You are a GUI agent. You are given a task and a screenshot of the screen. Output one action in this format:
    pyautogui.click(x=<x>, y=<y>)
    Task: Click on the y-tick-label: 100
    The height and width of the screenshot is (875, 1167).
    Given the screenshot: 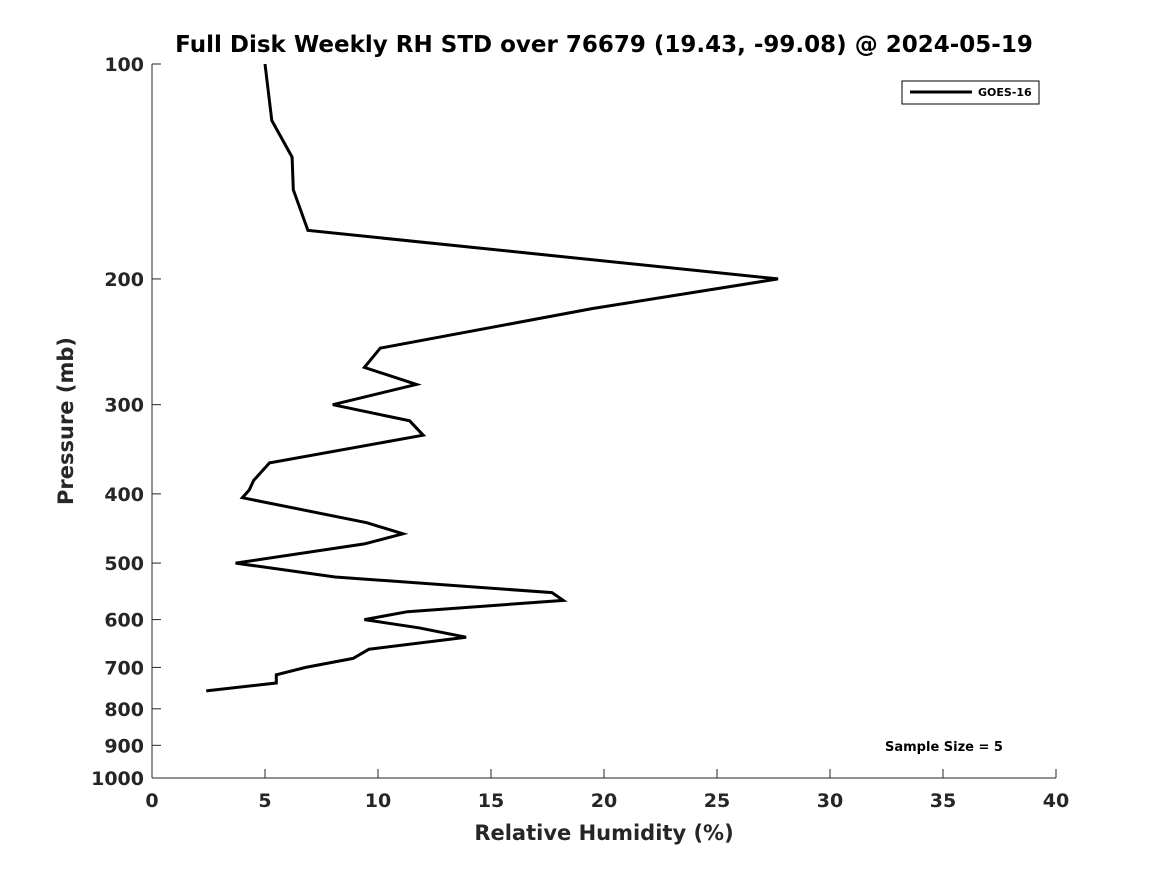 What is the action you would take?
    pyautogui.click(x=124, y=65)
    